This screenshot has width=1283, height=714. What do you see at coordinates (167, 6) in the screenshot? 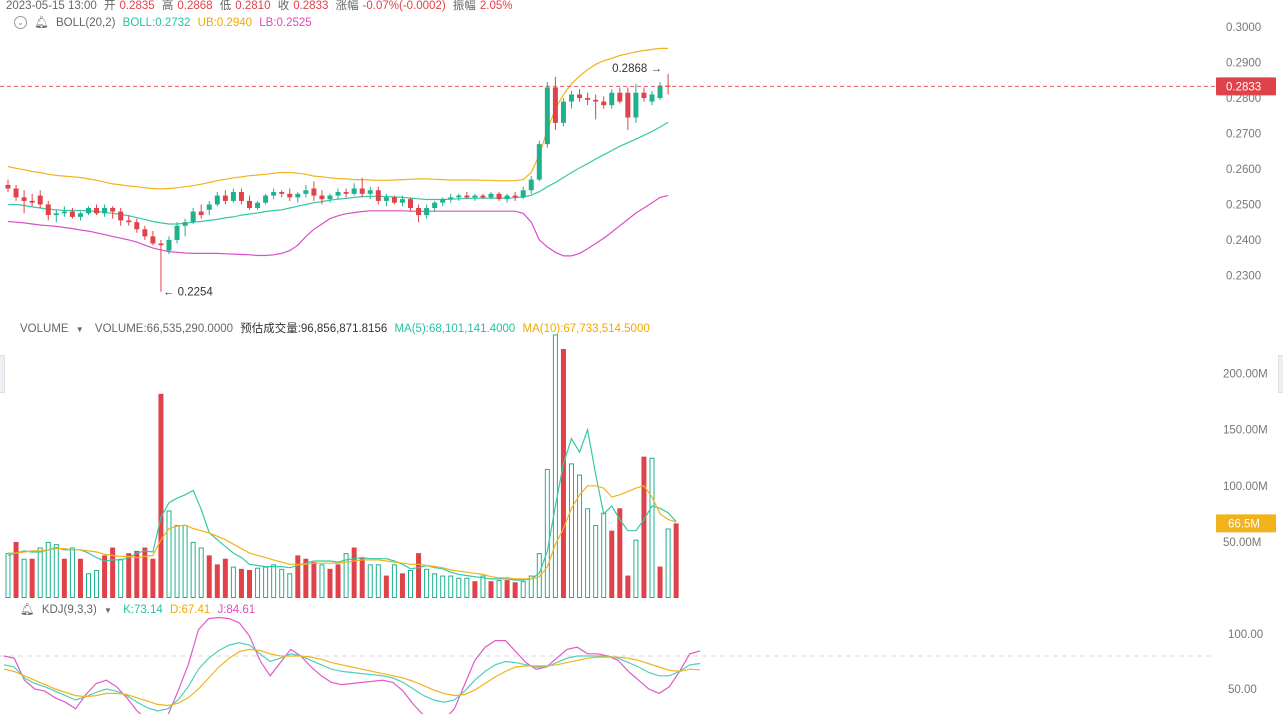
I see `high-label: 高` at bounding box center [167, 6].